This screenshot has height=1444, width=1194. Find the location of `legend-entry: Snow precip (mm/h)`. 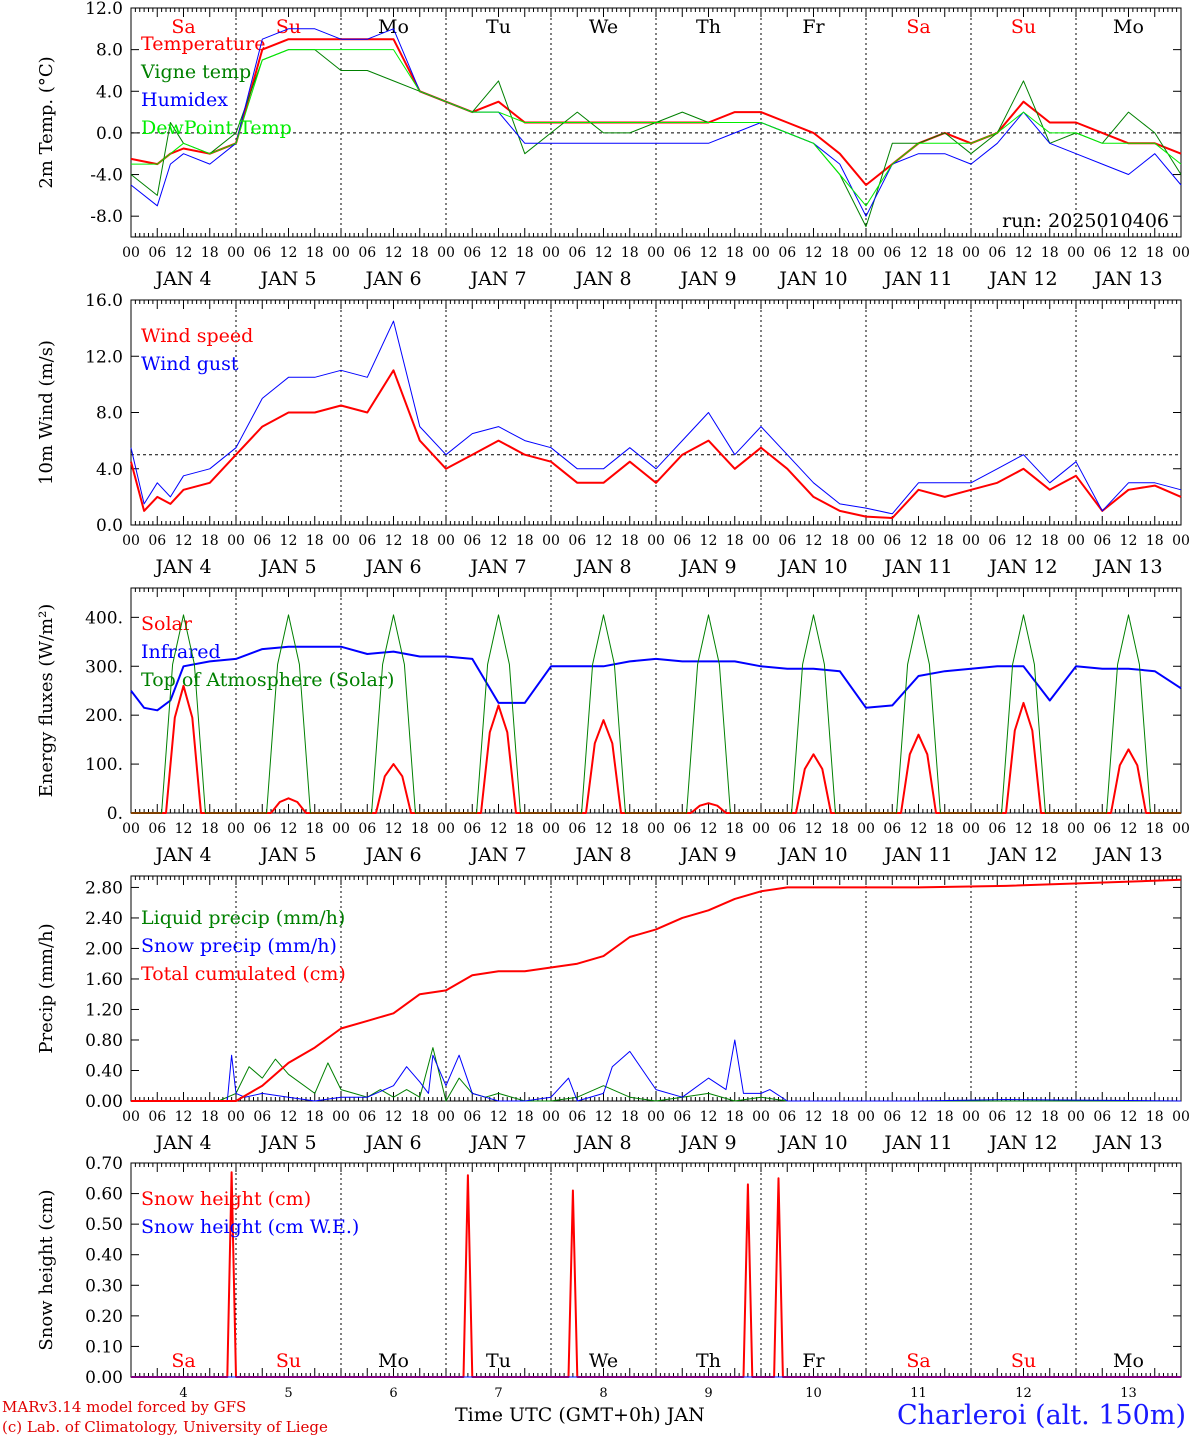

legend-entry: Snow precip (mm/h) is located at coordinates (239, 946).